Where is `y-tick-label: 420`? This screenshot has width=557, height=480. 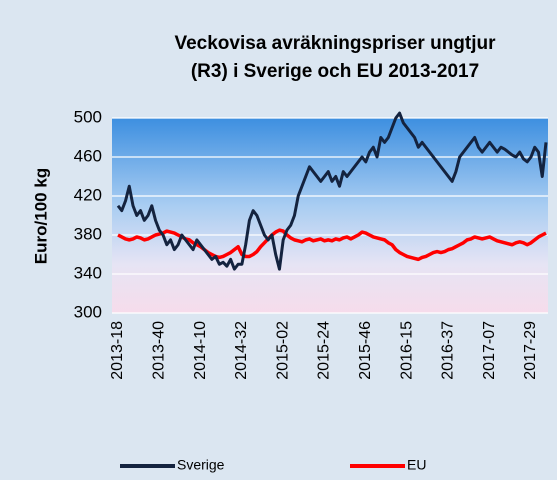 y-tick-label: 420 is located at coordinates (88, 194).